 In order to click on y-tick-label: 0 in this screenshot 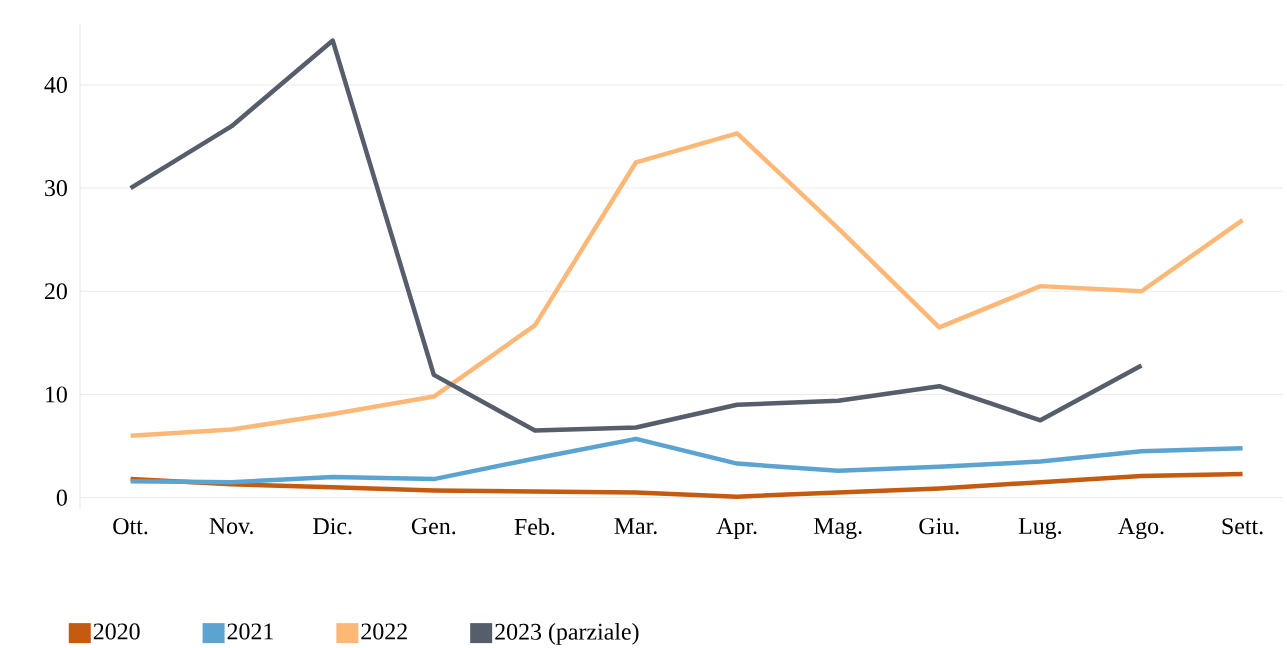, I will do `click(61, 497)`.